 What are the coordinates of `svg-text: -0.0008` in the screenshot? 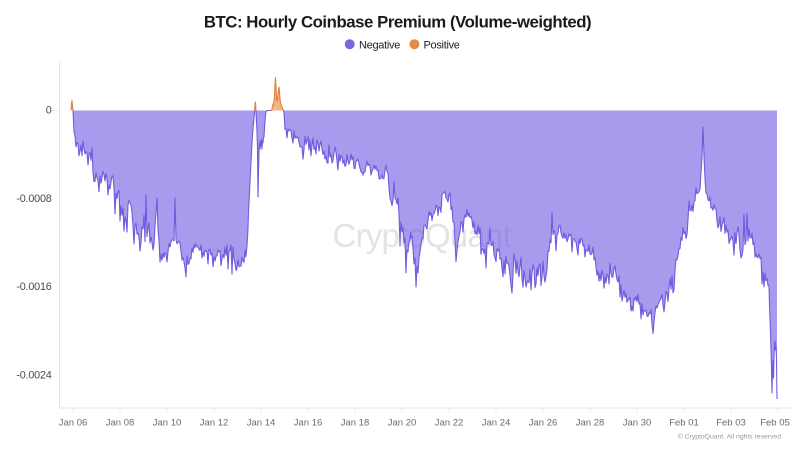 It's located at (33, 199).